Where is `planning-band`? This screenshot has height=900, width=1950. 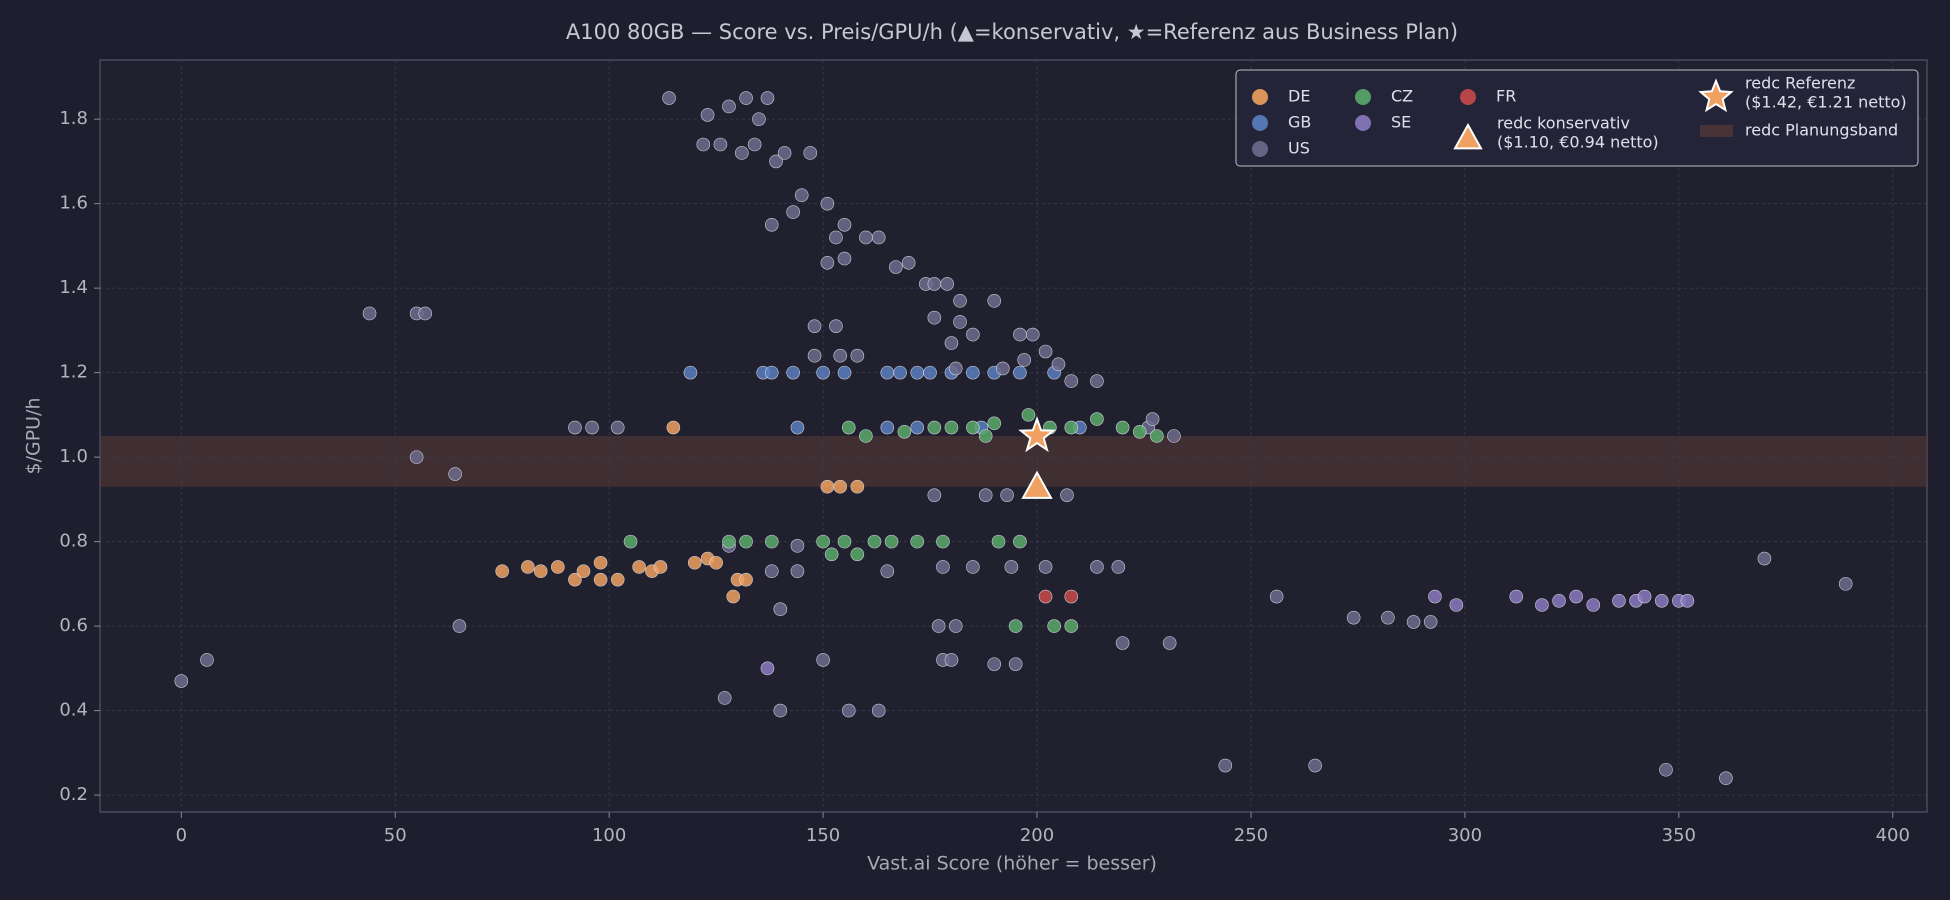
planning-band is located at coordinates (1013, 461).